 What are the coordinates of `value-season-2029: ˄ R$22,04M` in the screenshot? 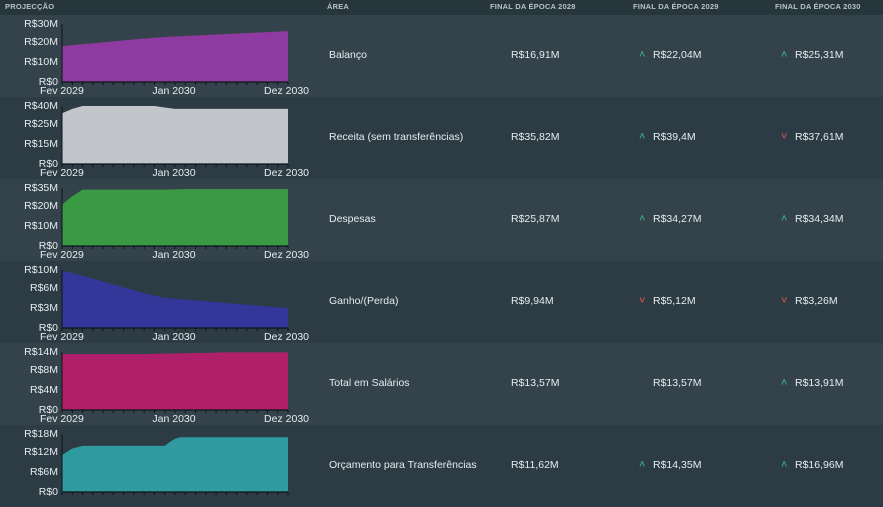 It's located at (670, 55).